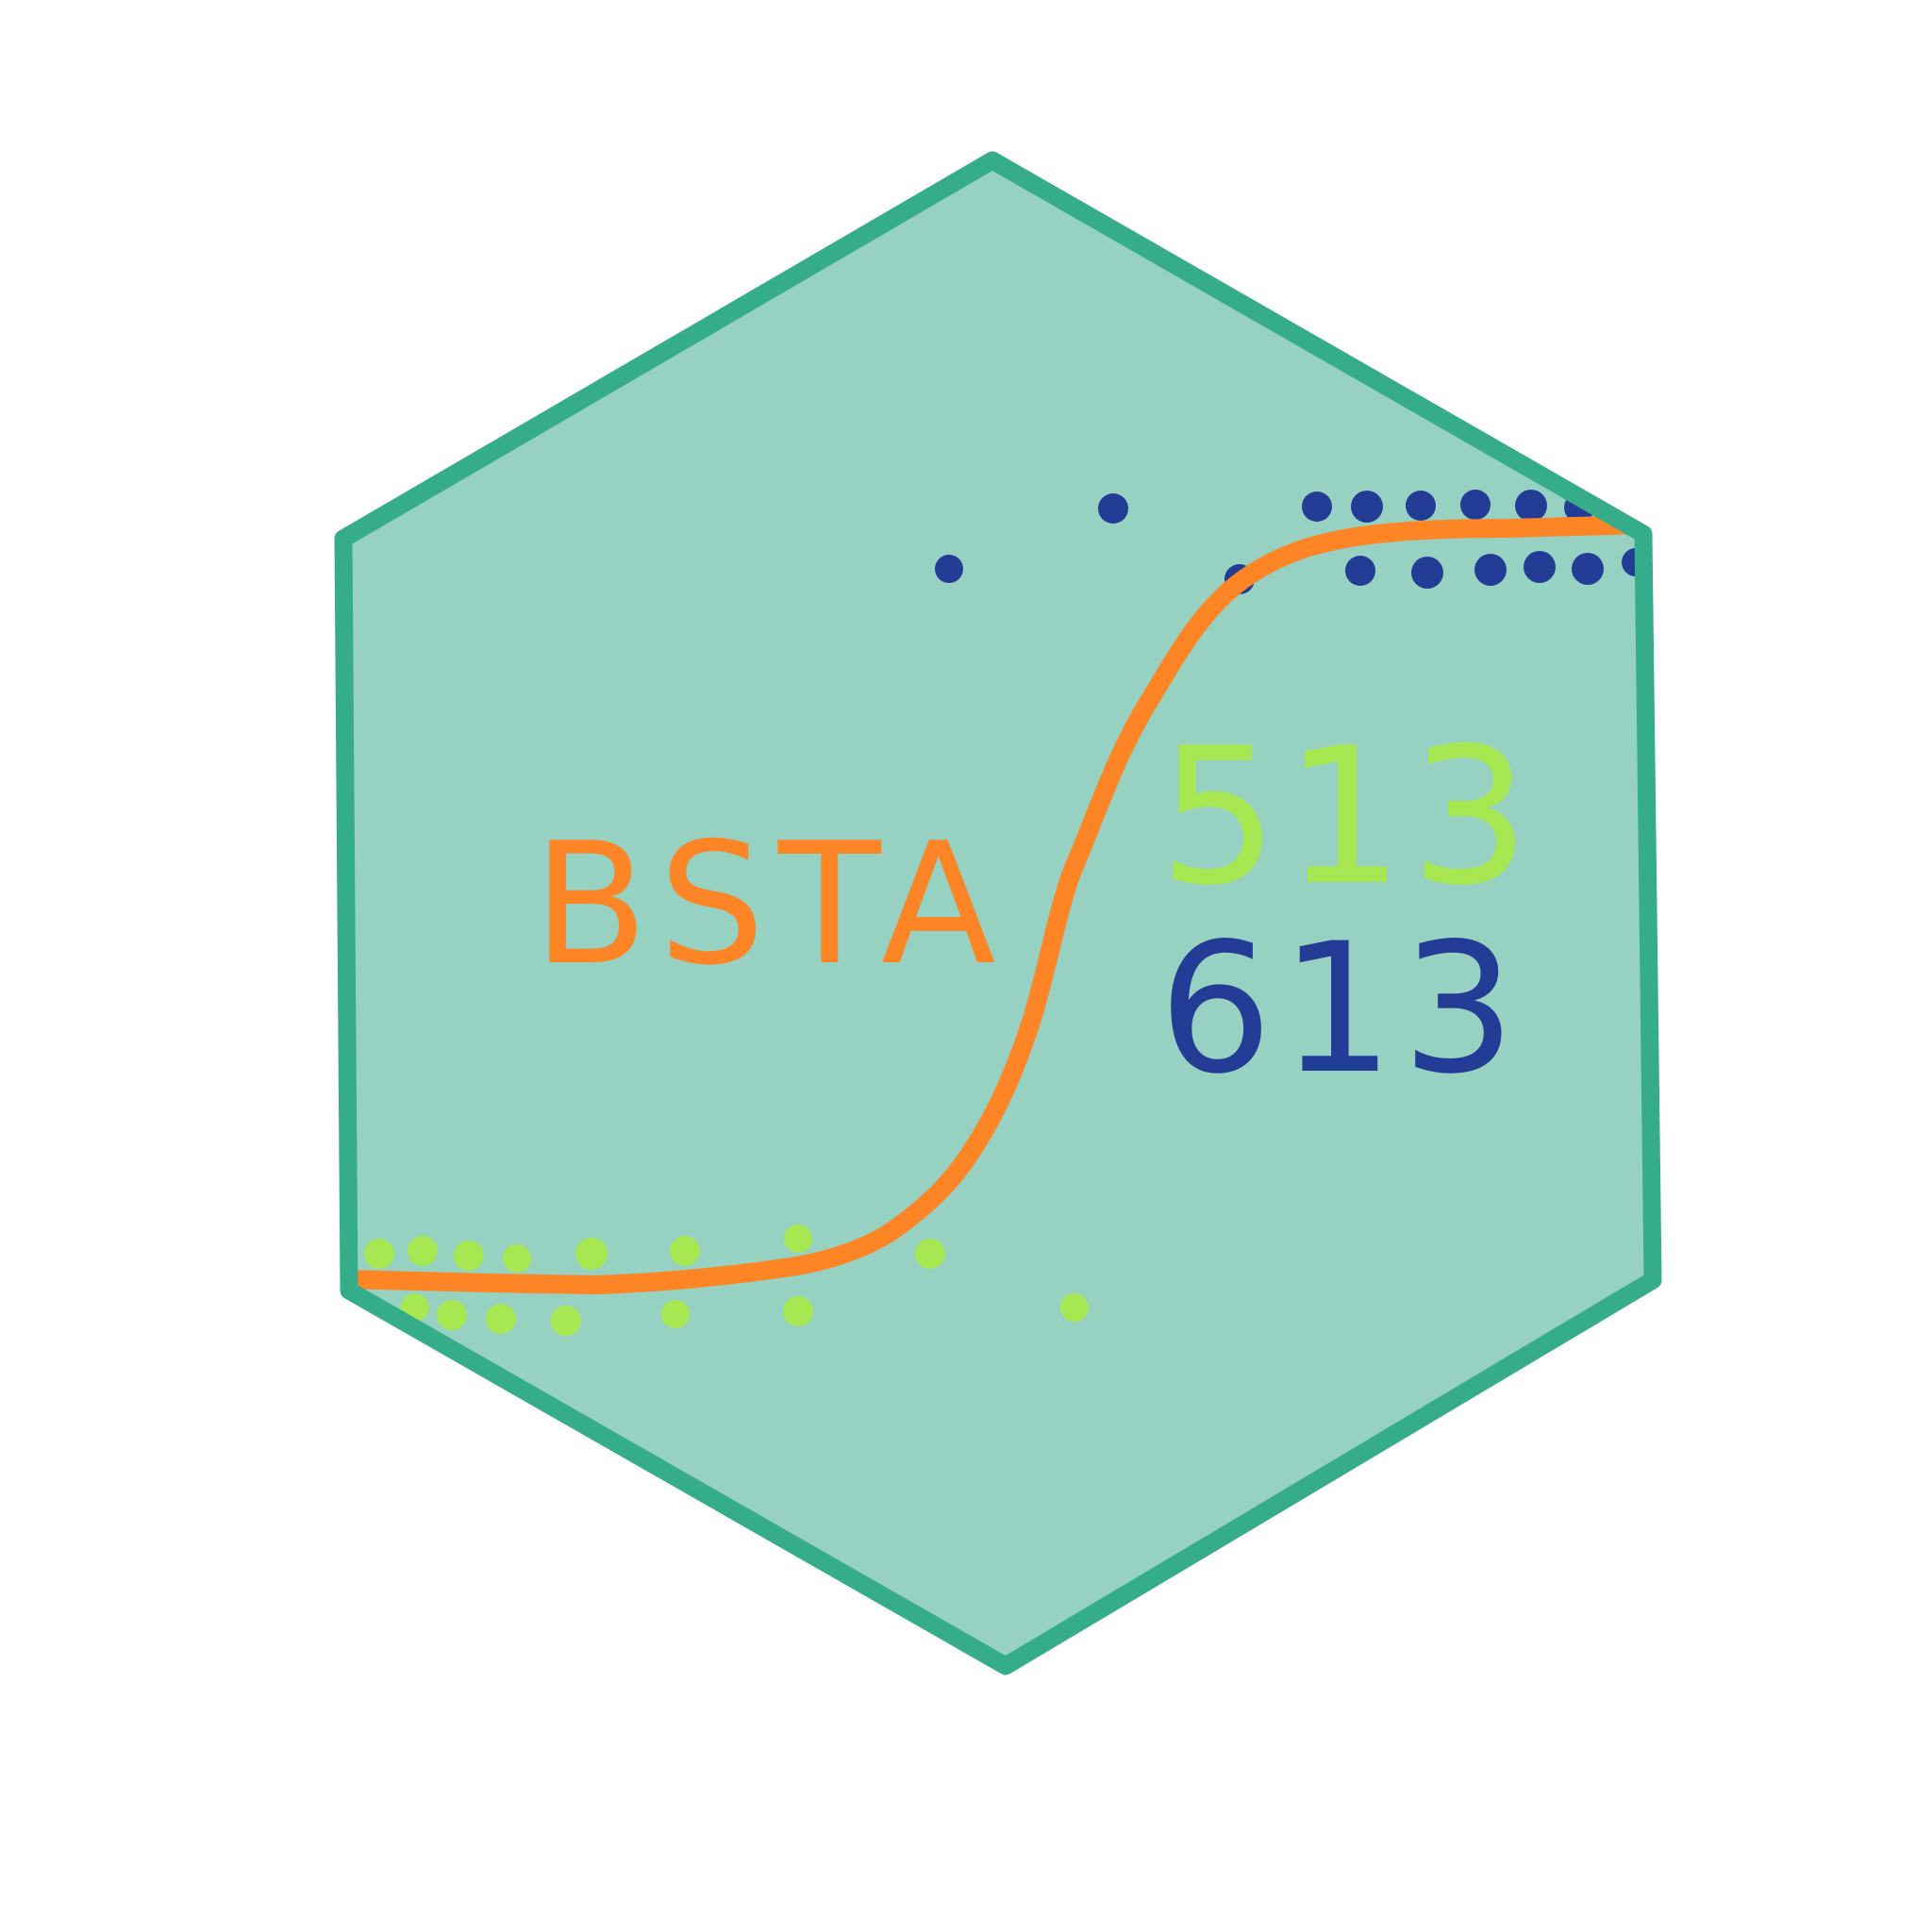 This screenshot has width=1932, height=1932. Describe the element at coordinates (726, 1280) in the screenshot. I see `lower-data-points` at that location.